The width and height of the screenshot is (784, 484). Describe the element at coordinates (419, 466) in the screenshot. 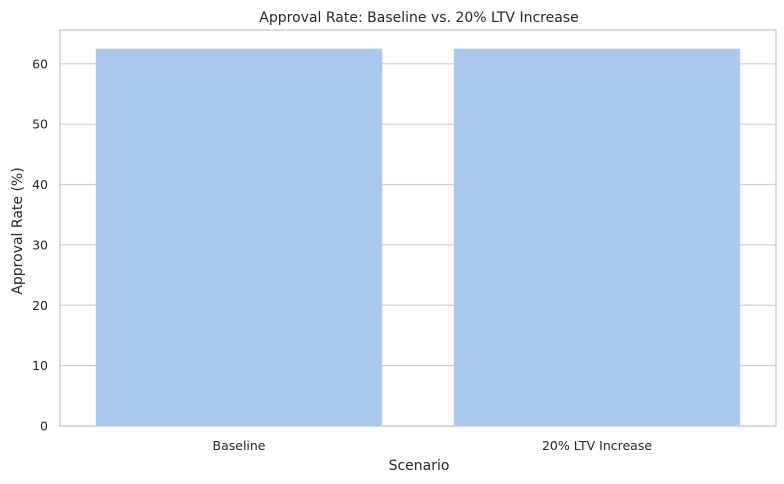

I see `x-axis-label: Scenario` at that location.